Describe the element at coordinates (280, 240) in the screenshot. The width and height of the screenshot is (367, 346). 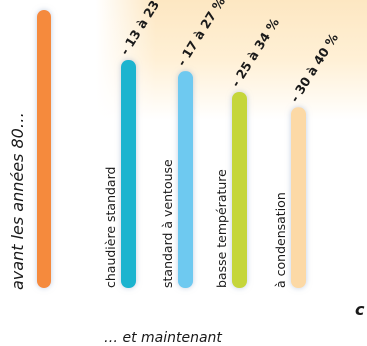
I see `category-label-4: à condensation` at that location.